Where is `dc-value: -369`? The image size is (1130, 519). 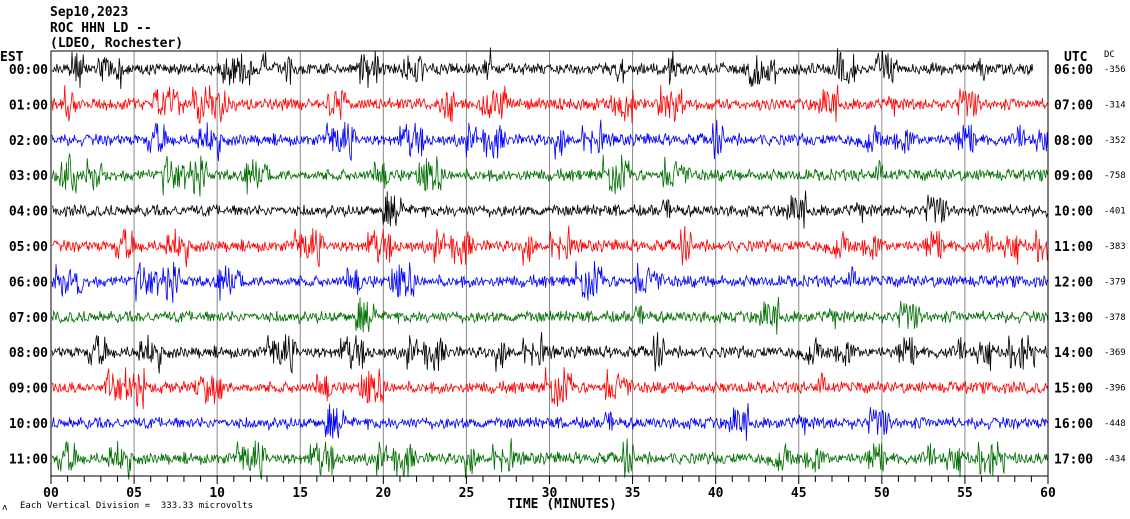 dc-value: -369 is located at coordinates (1115, 353).